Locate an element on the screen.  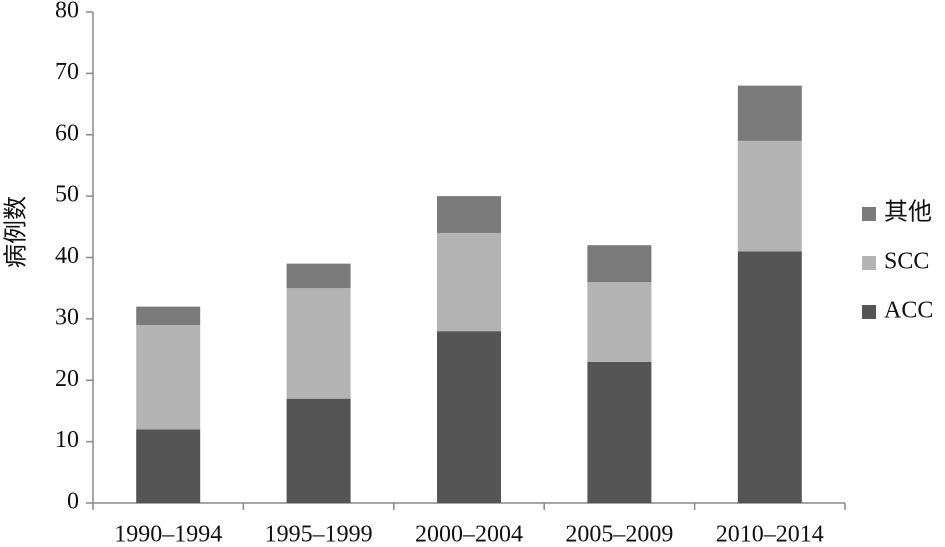
x-tick-label: 2010–2014 is located at coordinates (770, 534).